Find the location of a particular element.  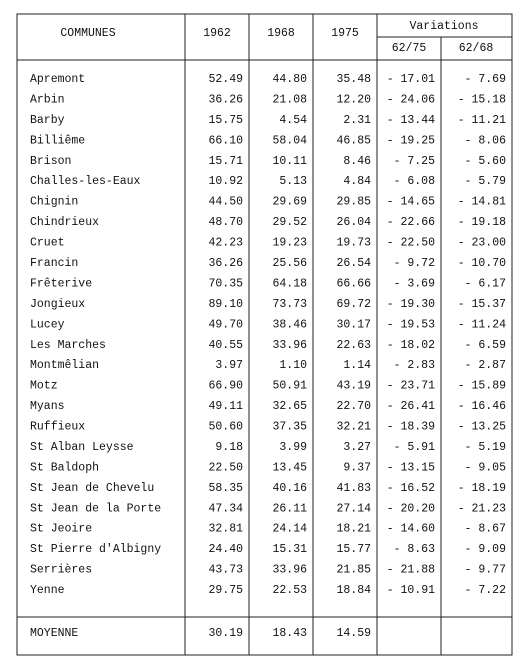

header-variations: Variations is located at coordinates (443, 26).